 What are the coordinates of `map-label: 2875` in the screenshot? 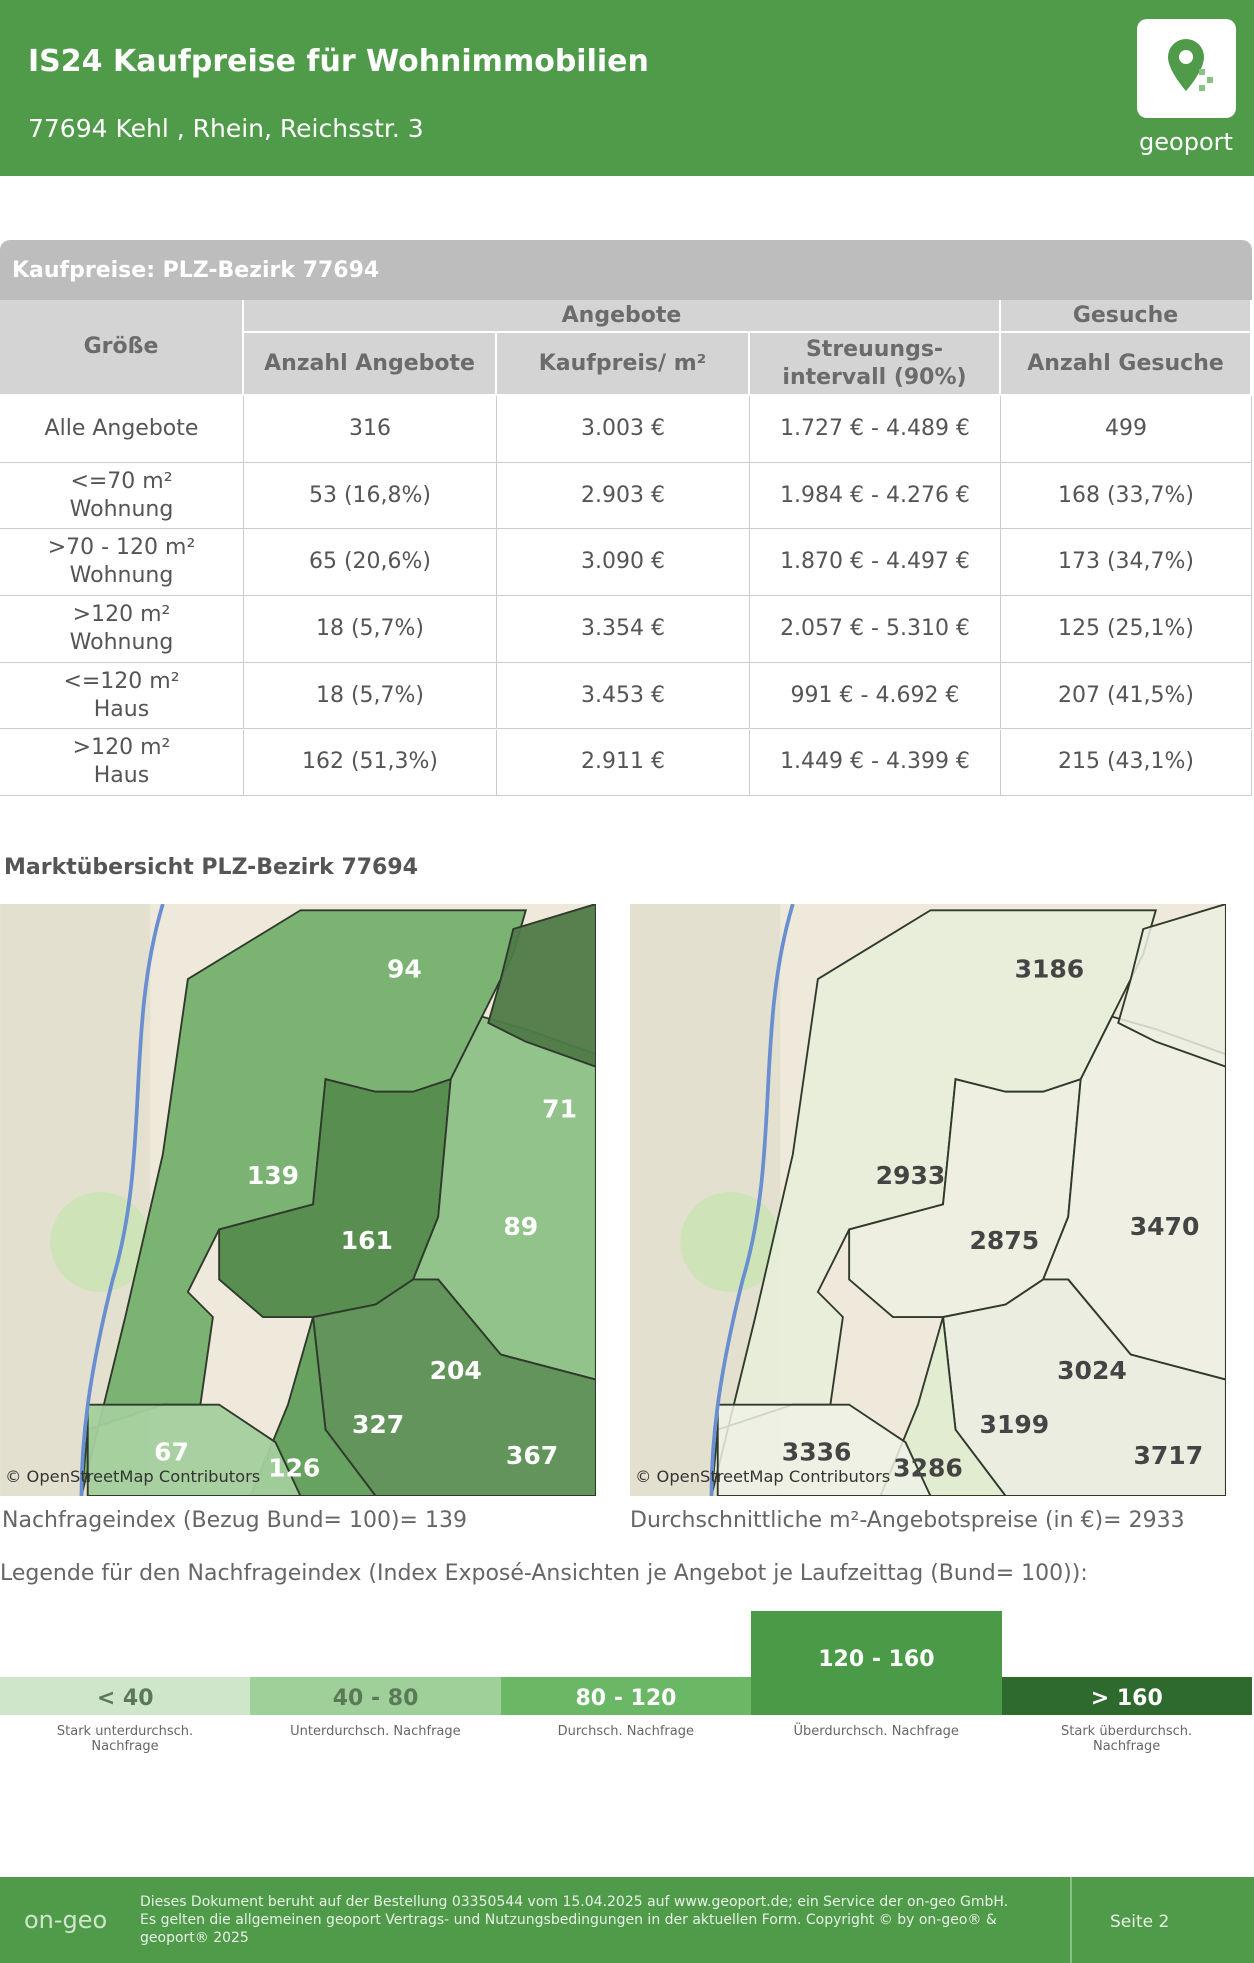 It's located at (1005, 1240).